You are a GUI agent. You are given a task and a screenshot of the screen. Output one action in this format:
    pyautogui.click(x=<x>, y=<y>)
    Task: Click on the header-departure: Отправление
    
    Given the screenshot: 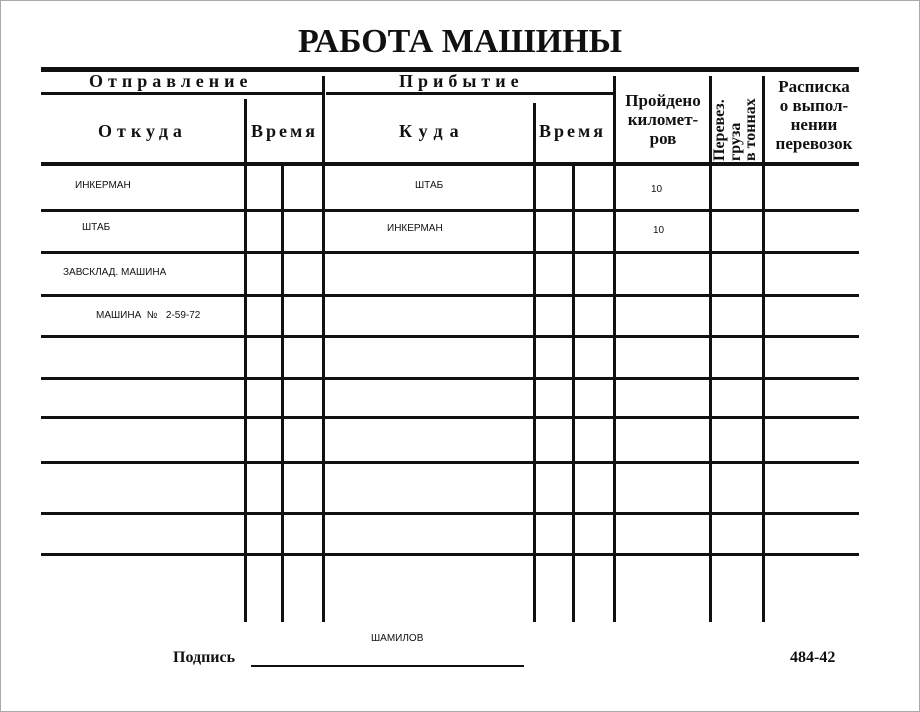 What is the action you would take?
    pyautogui.click(x=171, y=81)
    